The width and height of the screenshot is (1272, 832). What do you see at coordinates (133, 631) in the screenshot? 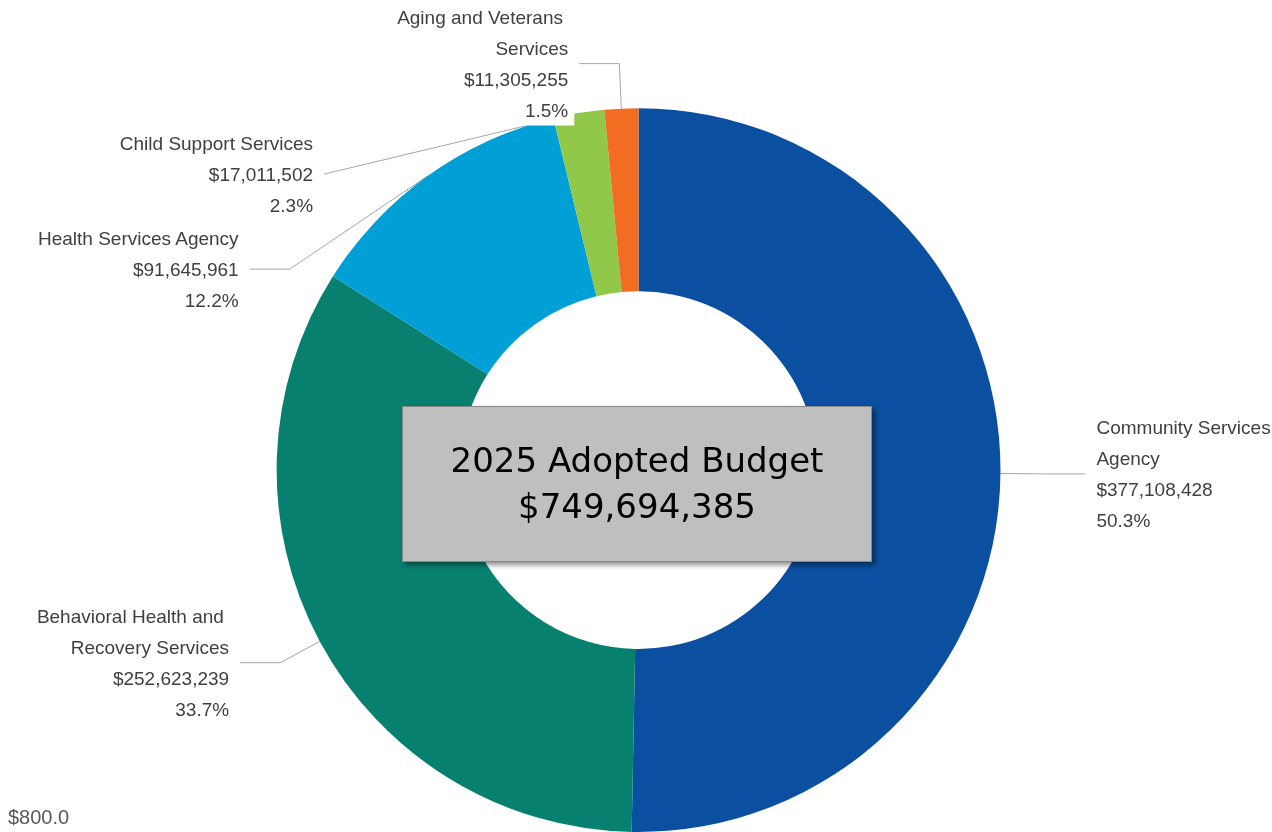
I see `slice-label: Behavioral Health and Recovery Services` at bounding box center [133, 631].